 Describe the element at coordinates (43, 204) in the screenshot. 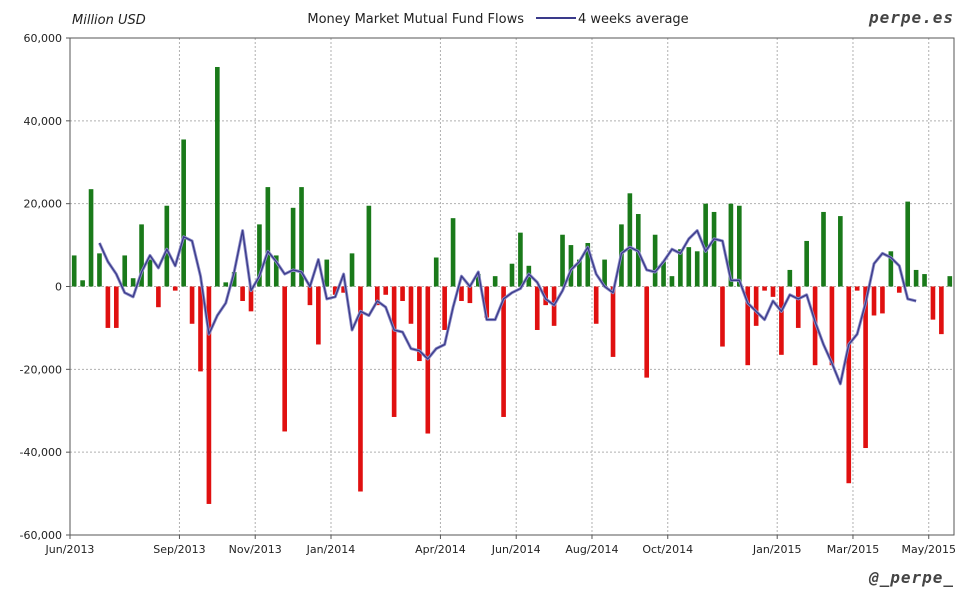

I see `y-tick-label: 20,000` at that location.